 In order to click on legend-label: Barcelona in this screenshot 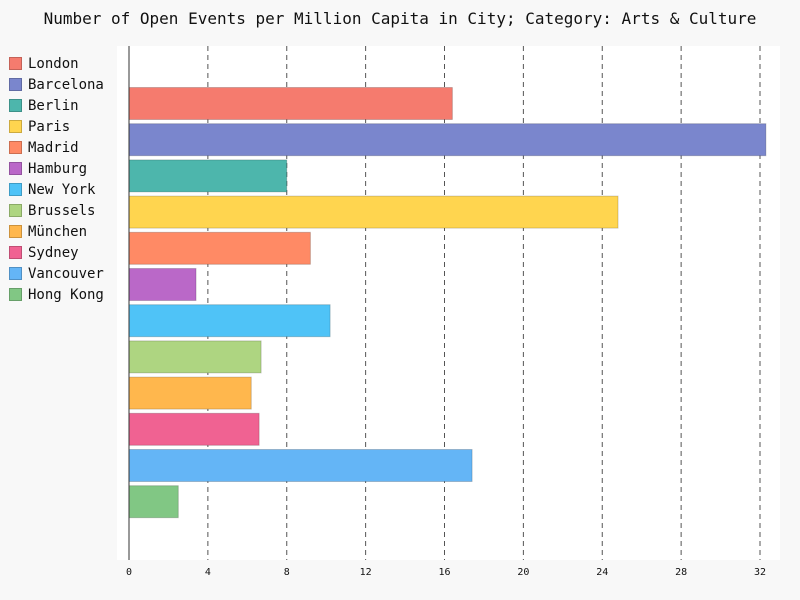, I will do `click(66, 84)`.